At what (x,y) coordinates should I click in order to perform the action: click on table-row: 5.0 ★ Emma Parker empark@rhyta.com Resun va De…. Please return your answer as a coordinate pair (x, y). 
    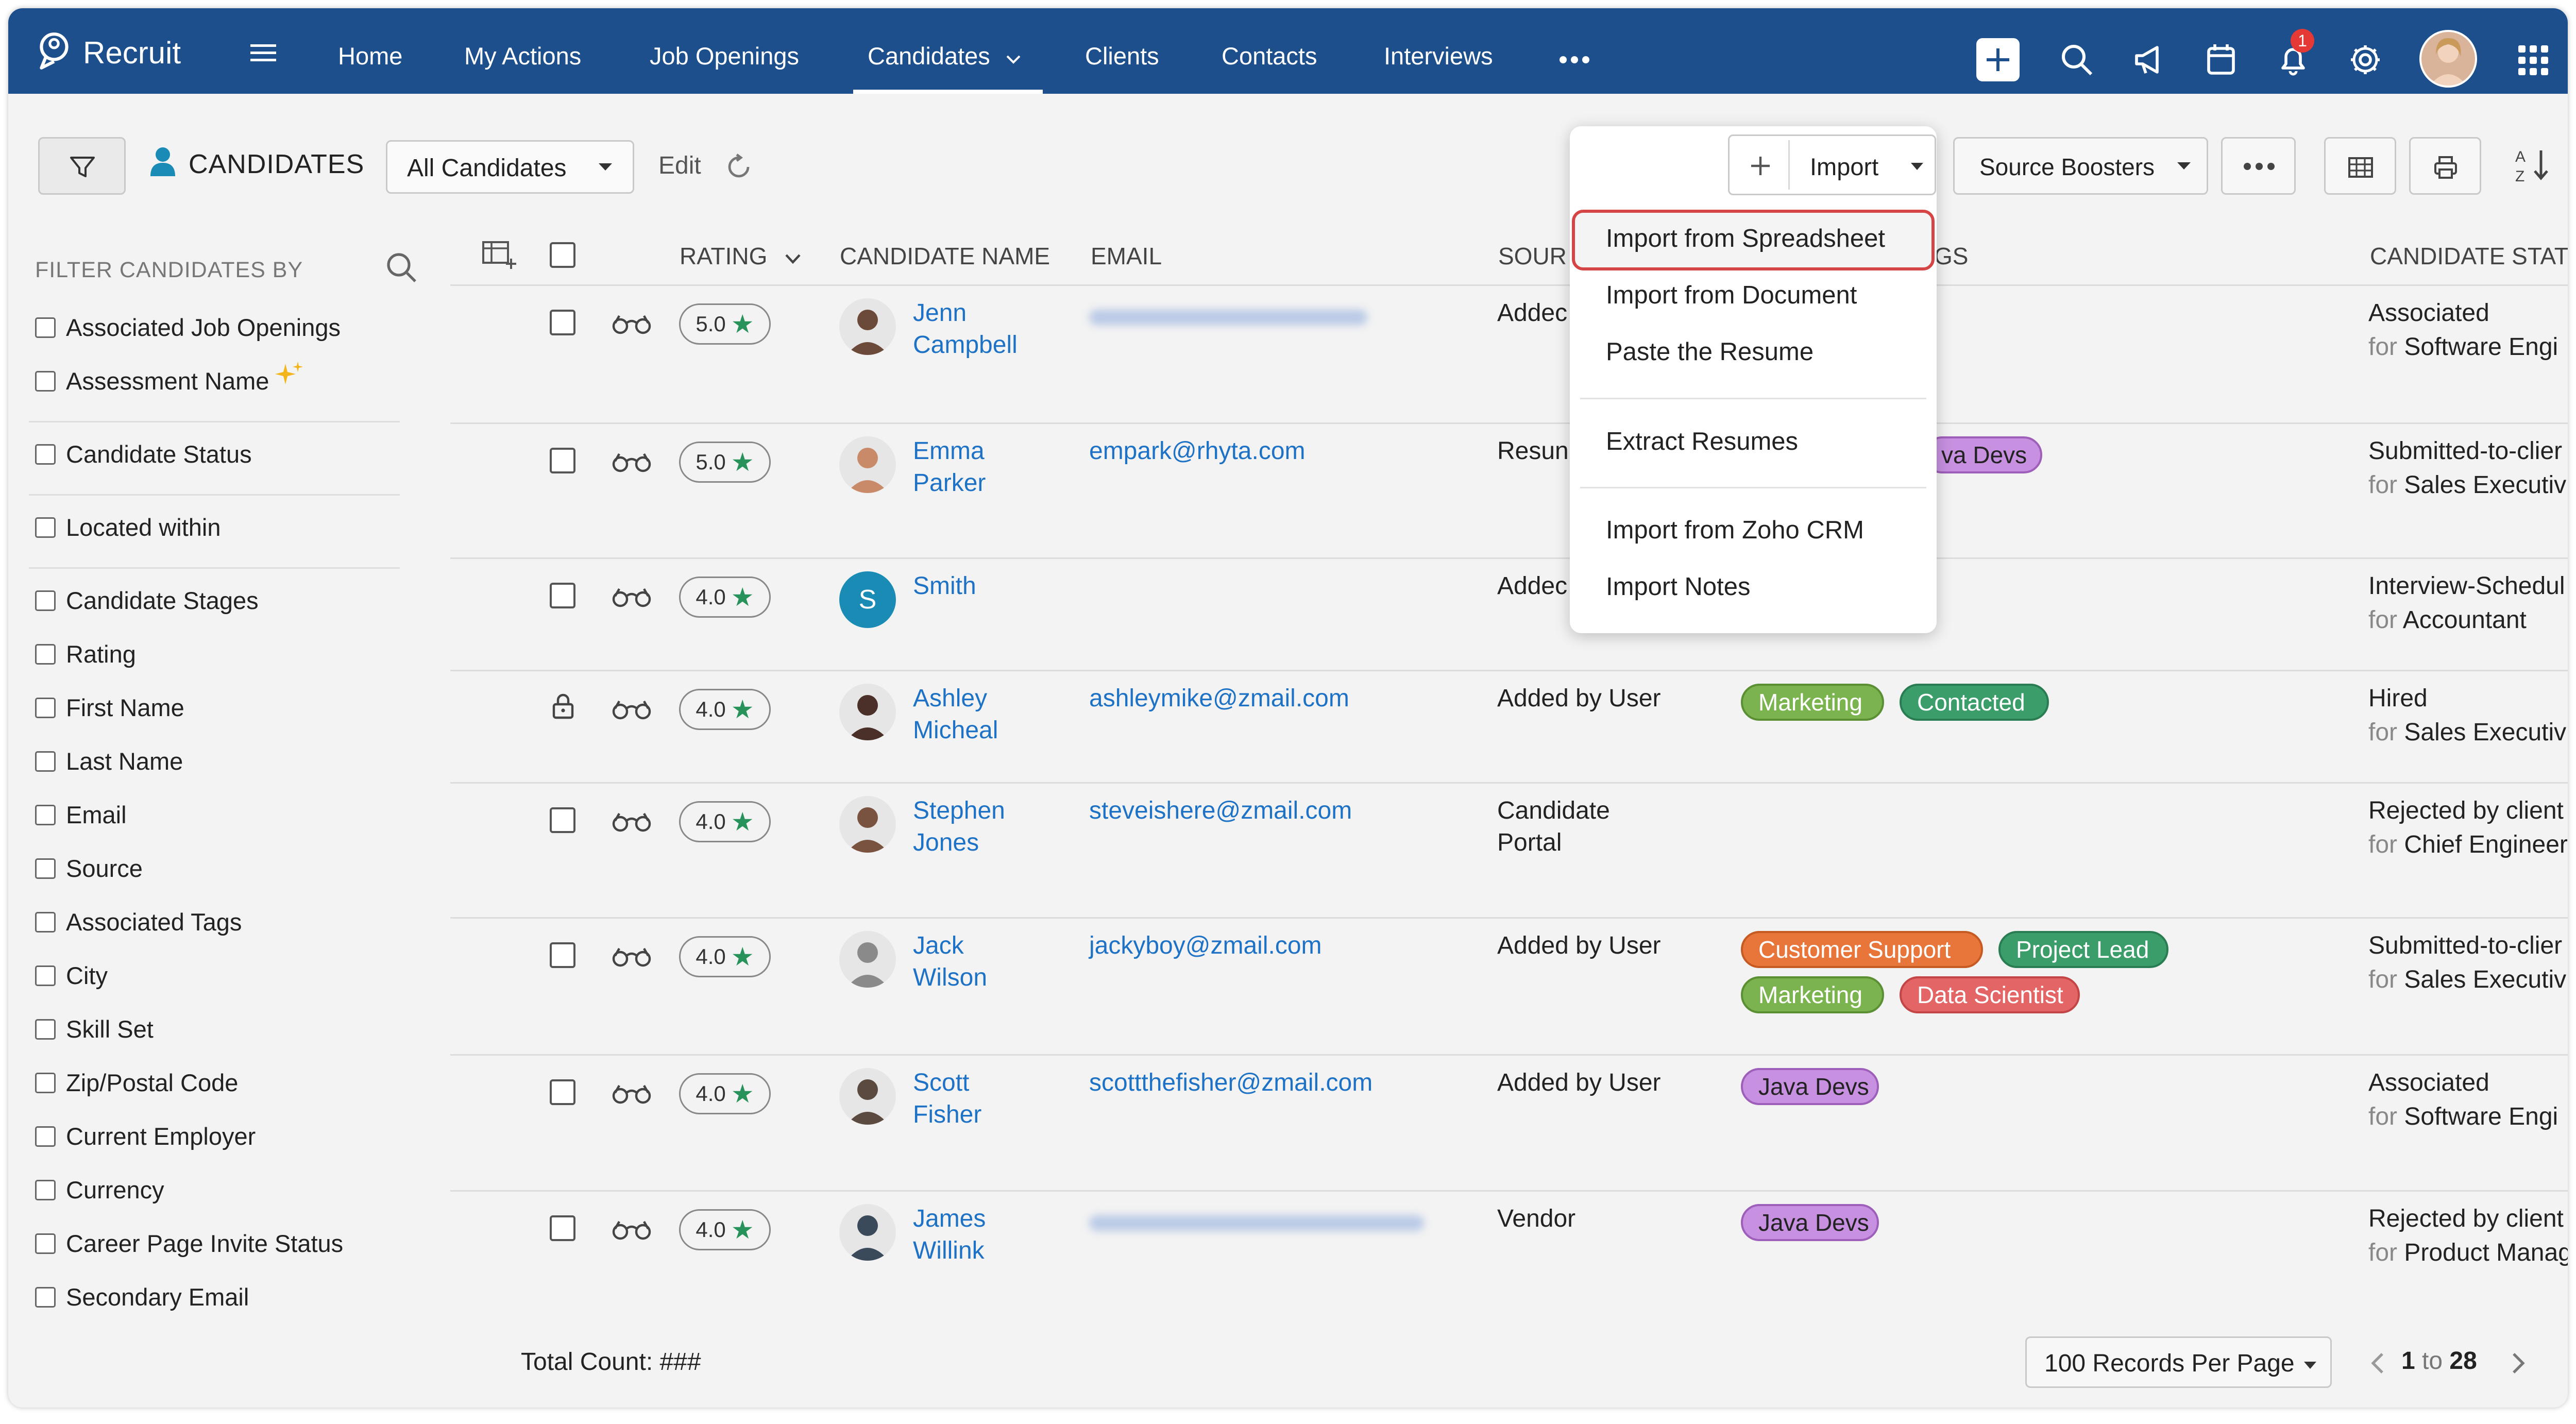
    Looking at the image, I should click on (1509, 491).